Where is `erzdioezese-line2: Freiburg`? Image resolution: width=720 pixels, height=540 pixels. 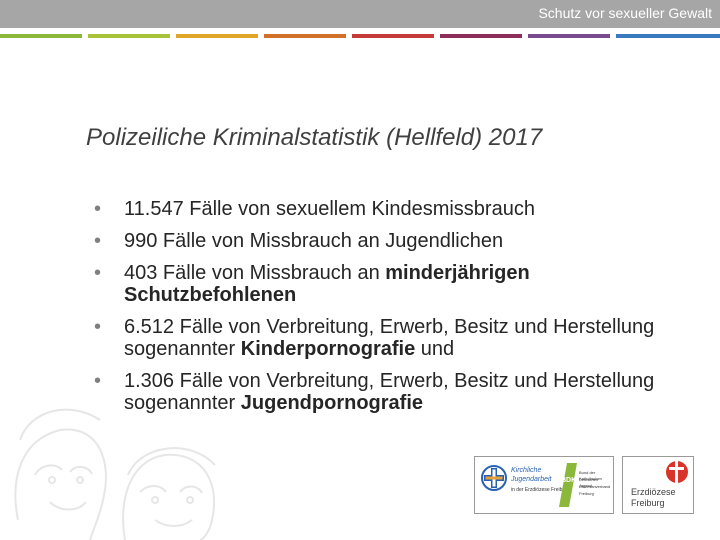
erzdioezese-line2: Freiburg is located at coordinates (648, 503).